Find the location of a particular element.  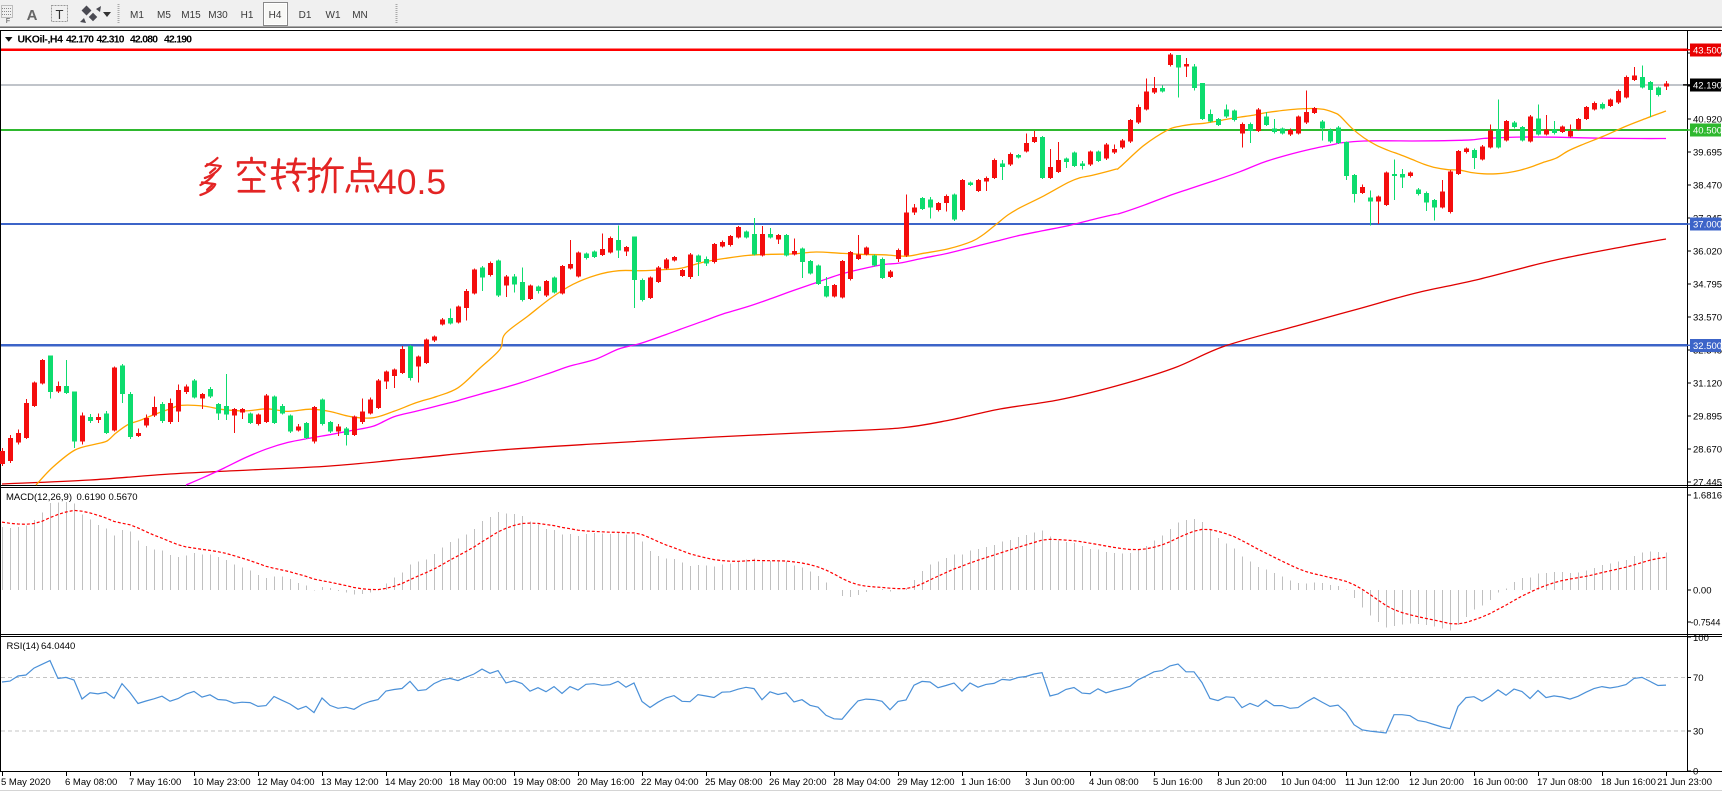

svg-text: 42.170 is located at coordinates (80, 40).